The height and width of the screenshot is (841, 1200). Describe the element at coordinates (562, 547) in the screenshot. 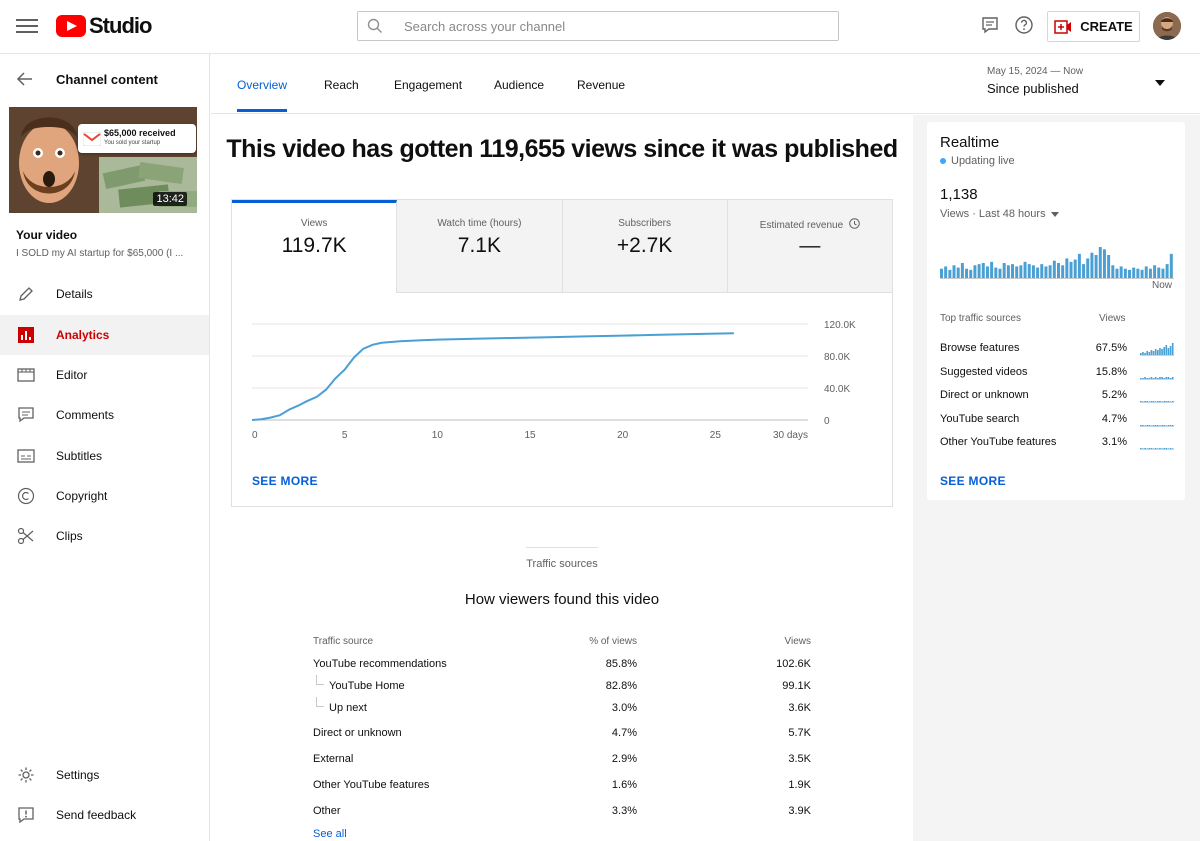

I see `divider` at that location.